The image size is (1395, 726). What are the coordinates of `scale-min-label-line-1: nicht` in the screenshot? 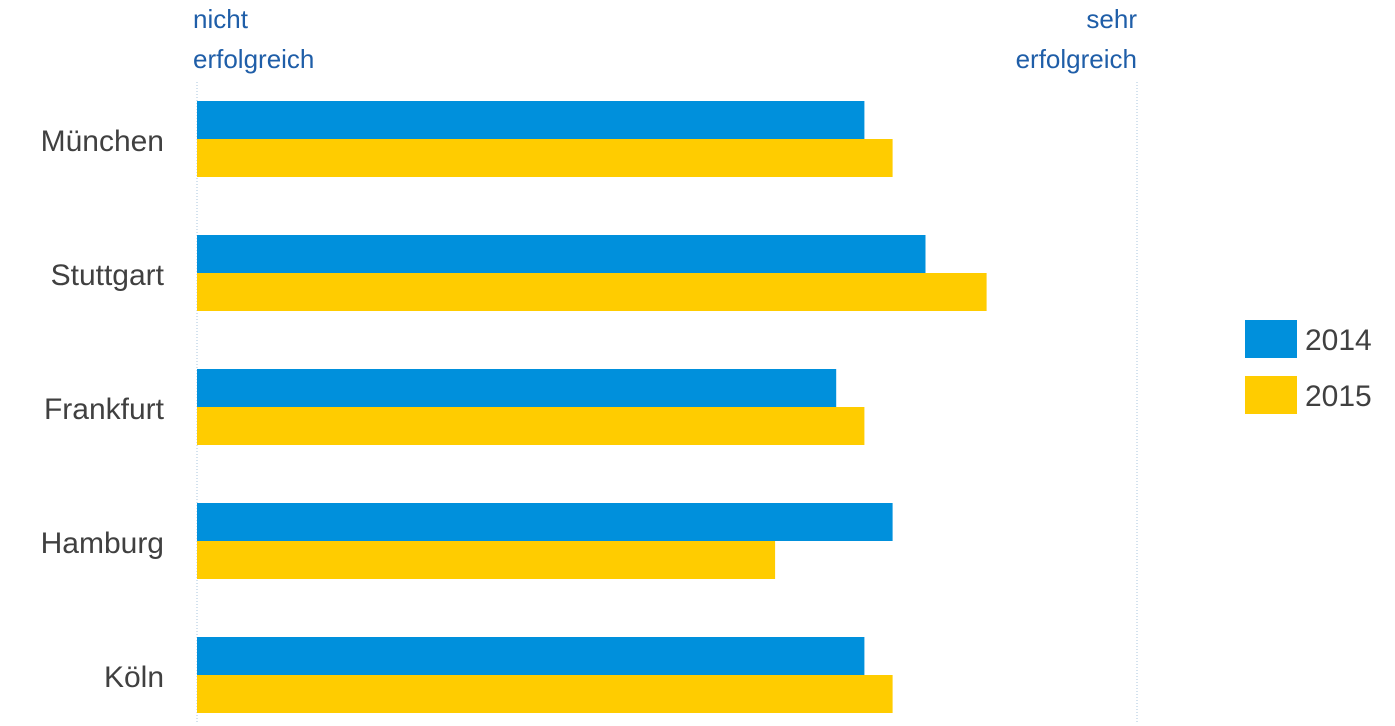 It's located at (221, 19).